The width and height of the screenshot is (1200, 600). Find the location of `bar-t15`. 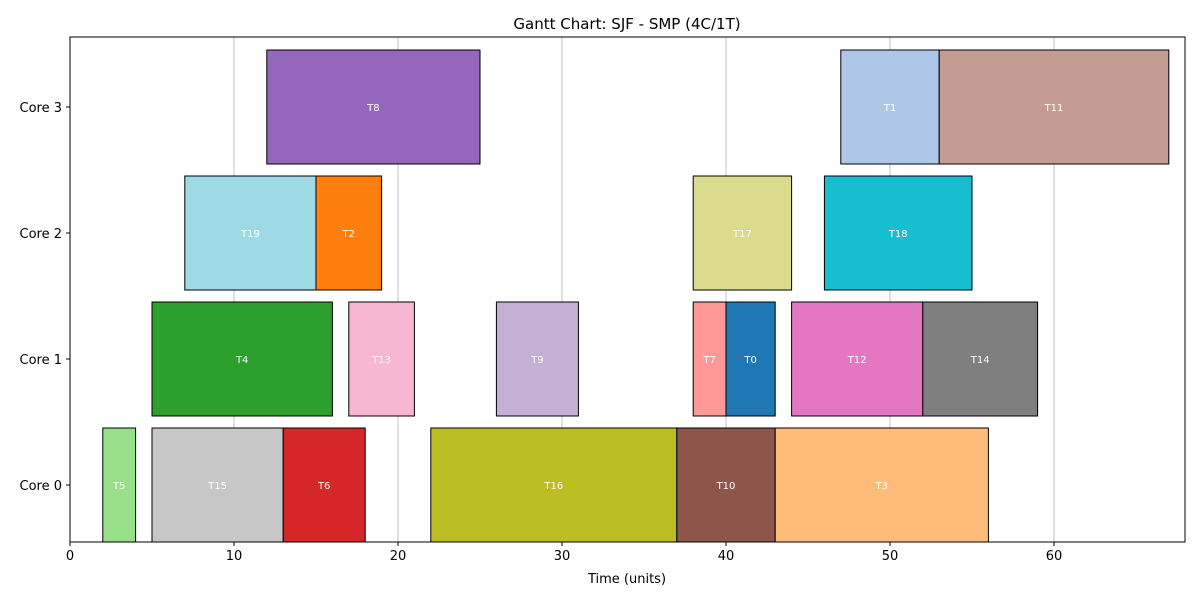

bar-t15 is located at coordinates (217, 485).